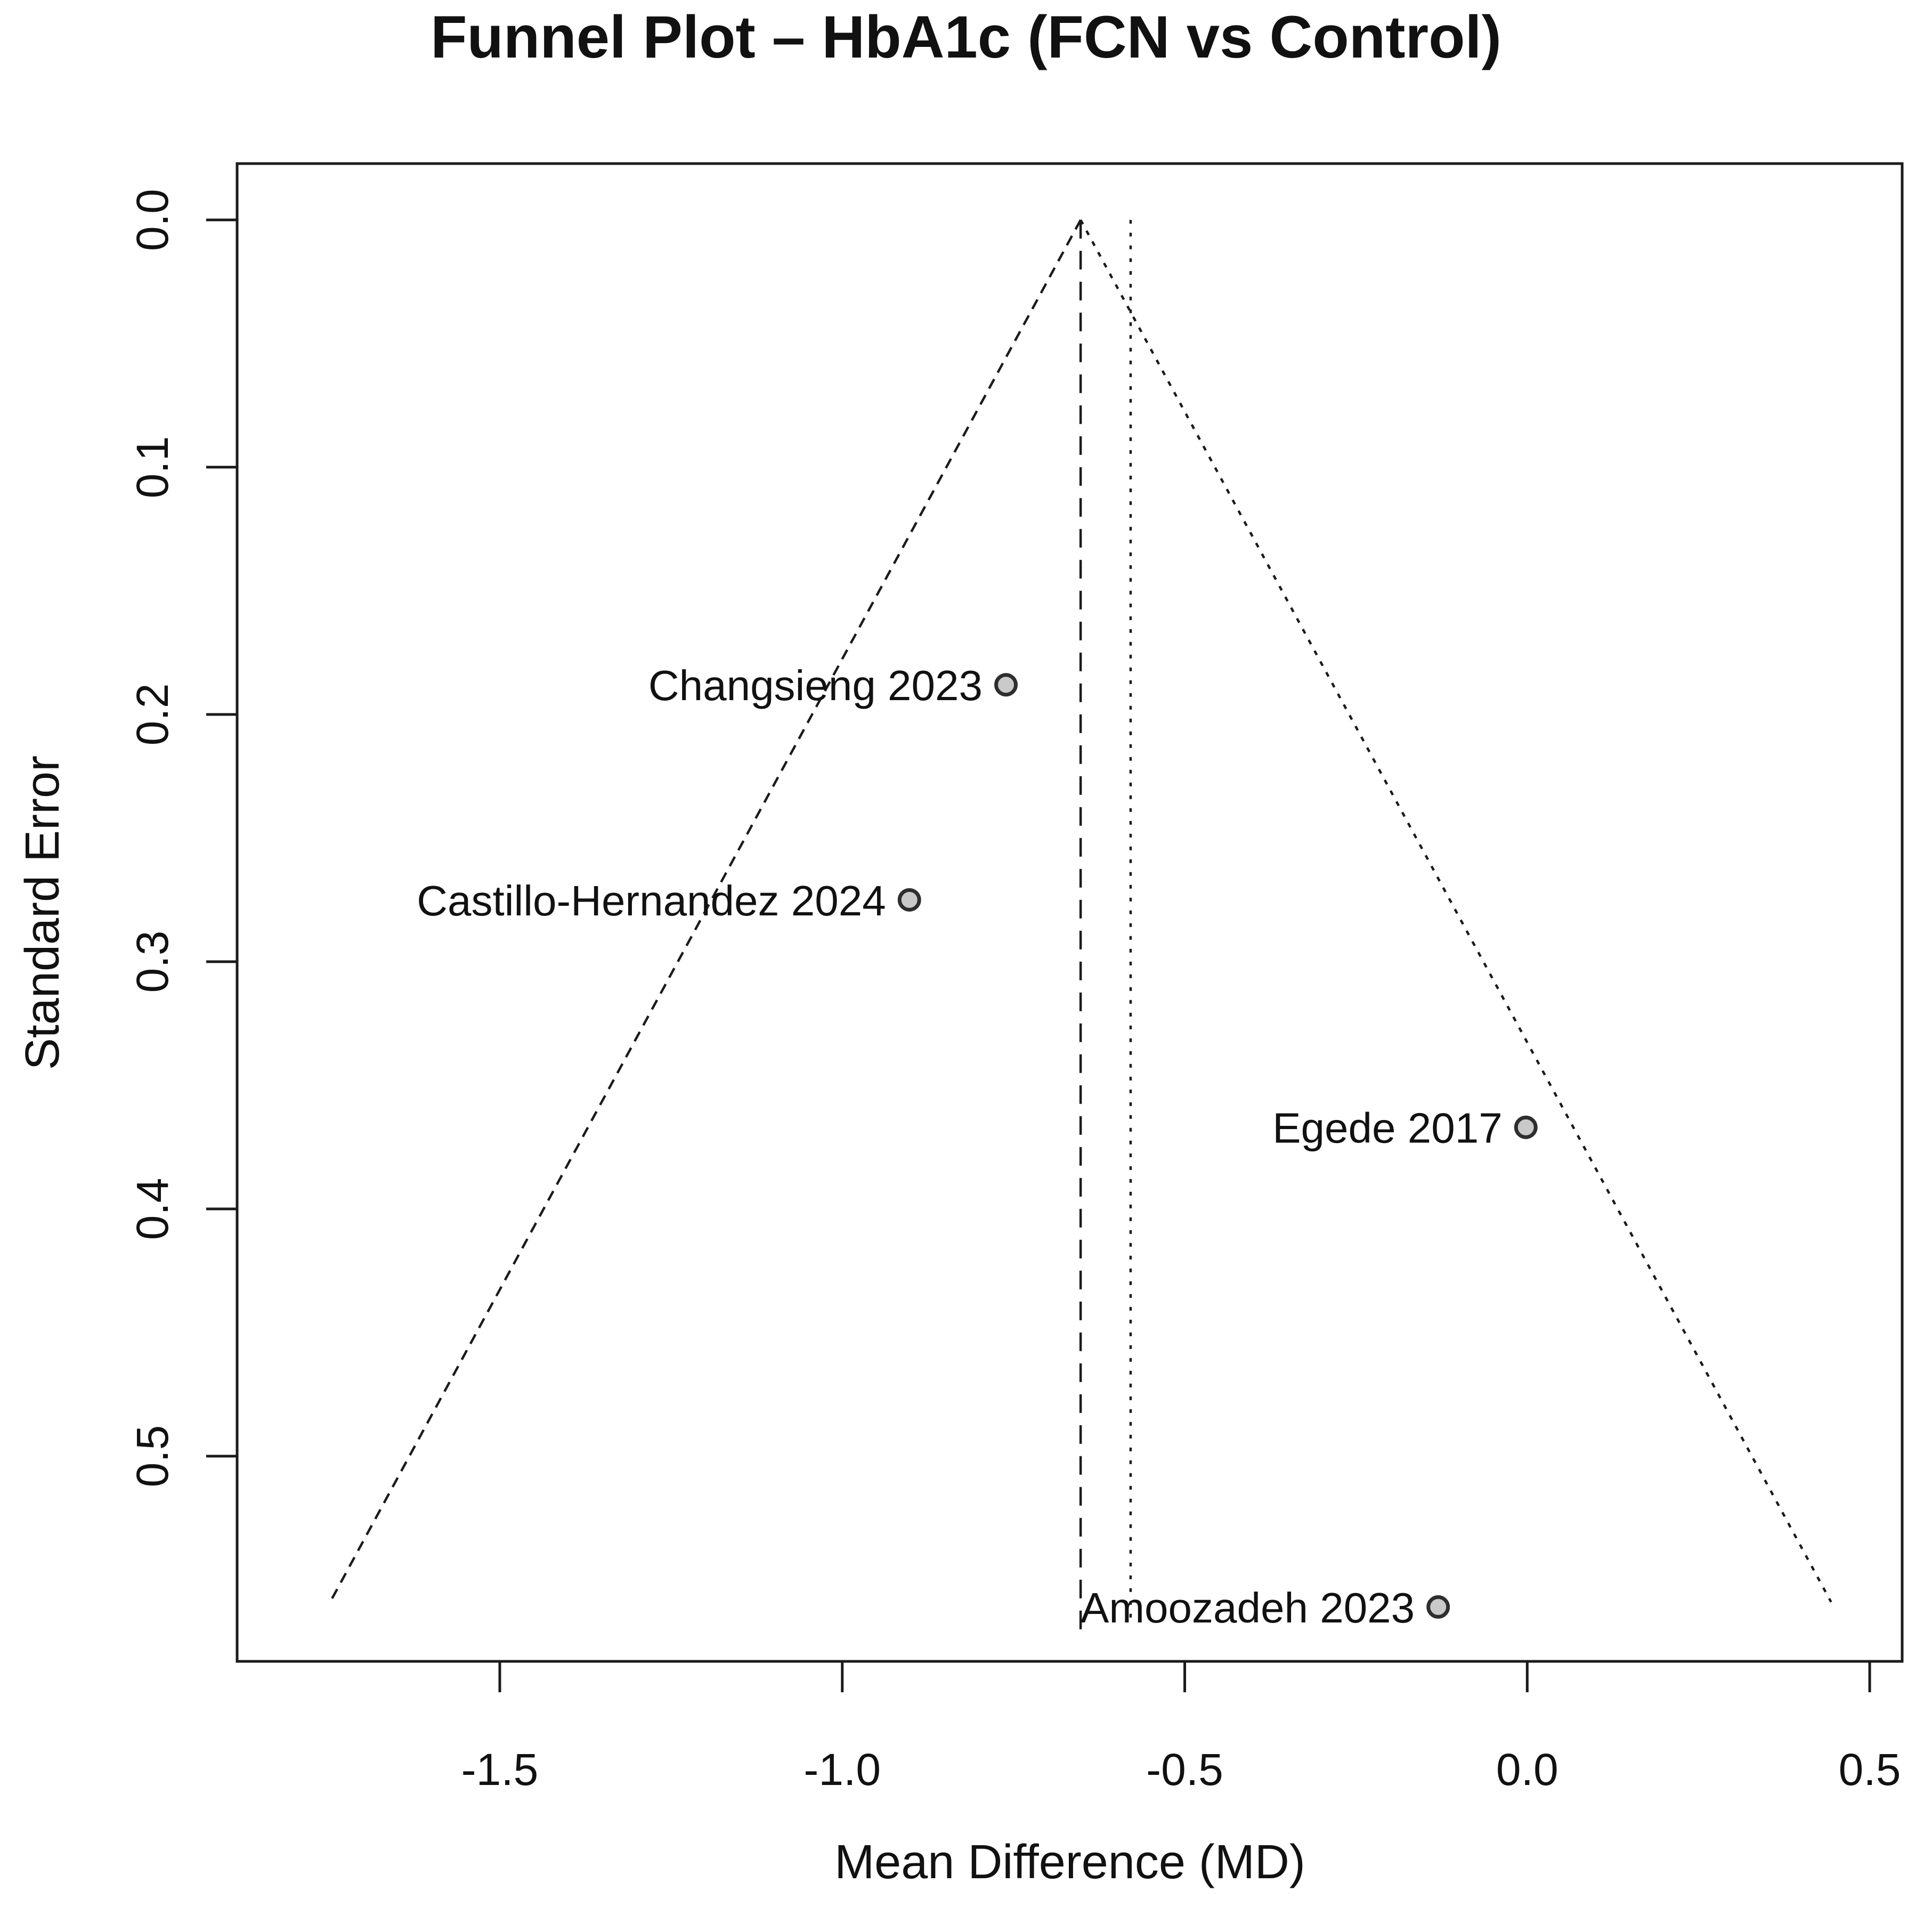  I want to click on x-tick-label: 0.0, so click(1527, 1769).